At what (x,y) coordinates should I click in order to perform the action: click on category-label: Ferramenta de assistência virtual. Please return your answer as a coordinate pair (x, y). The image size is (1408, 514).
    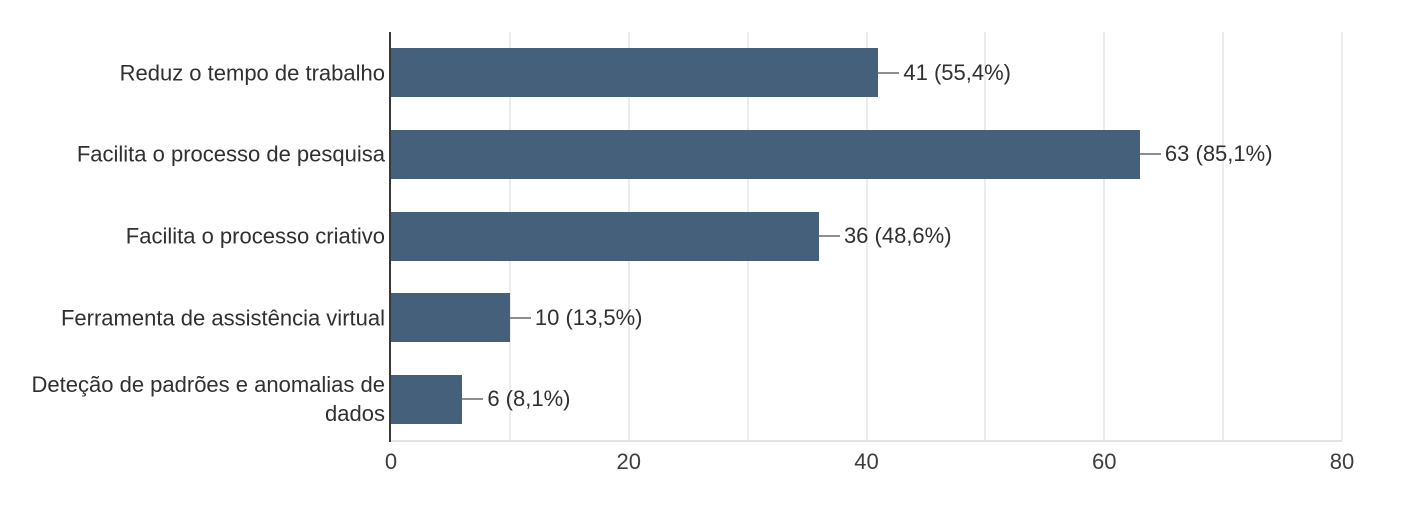
    Looking at the image, I should click on (222, 318).